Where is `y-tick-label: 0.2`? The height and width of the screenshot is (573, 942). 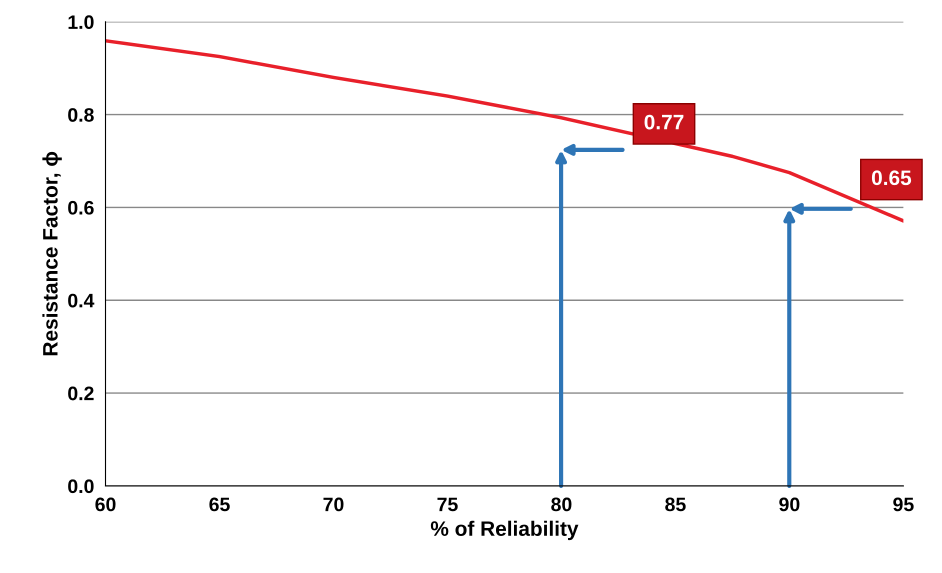 y-tick-label: 0.2 is located at coordinates (81, 393).